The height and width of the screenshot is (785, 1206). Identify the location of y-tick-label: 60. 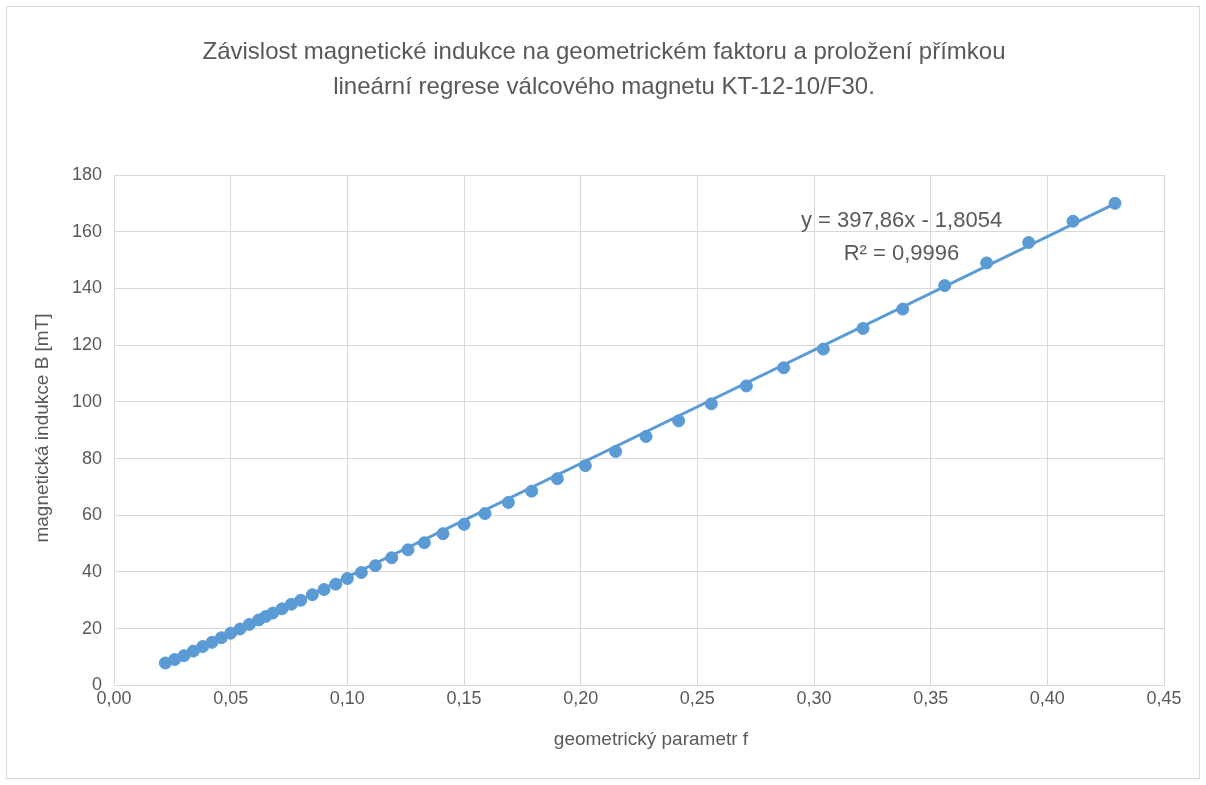
(92, 514).